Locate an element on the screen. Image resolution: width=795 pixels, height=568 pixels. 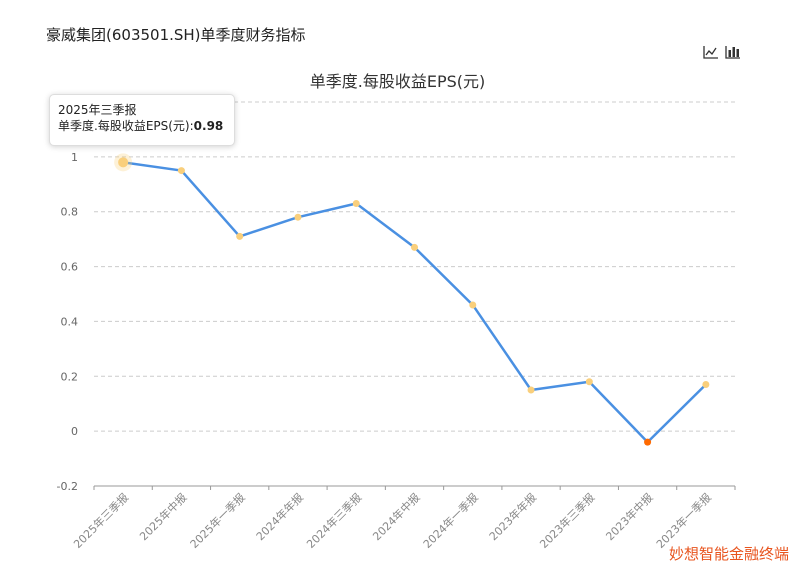
x-tick-label: 2024年三季报 is located at coordinates (334, 520).